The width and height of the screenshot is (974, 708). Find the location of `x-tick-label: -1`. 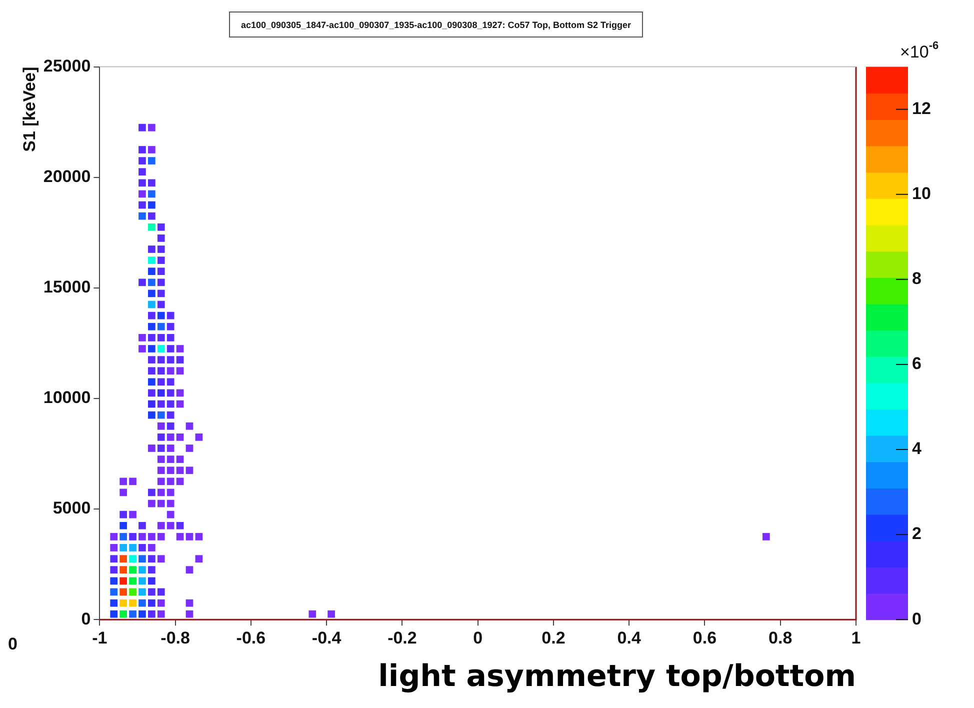

x-tick-label: -1 is located at coordinates (100, 638).